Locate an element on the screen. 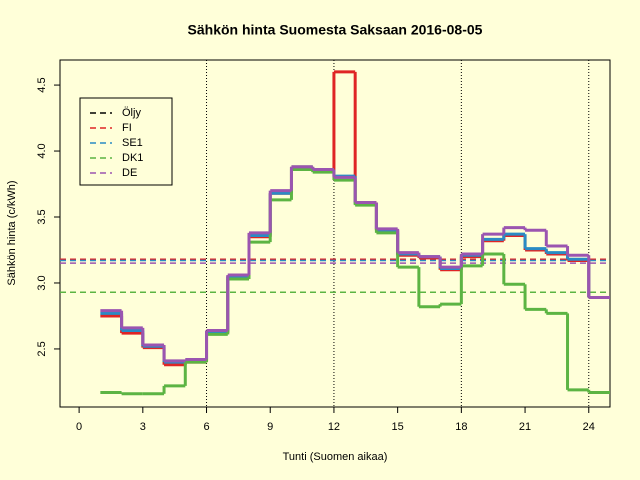 Image resolution: width=640 pixels, height=480 pixels. x-tick-label: 18 is located at coordinates (461, 427).